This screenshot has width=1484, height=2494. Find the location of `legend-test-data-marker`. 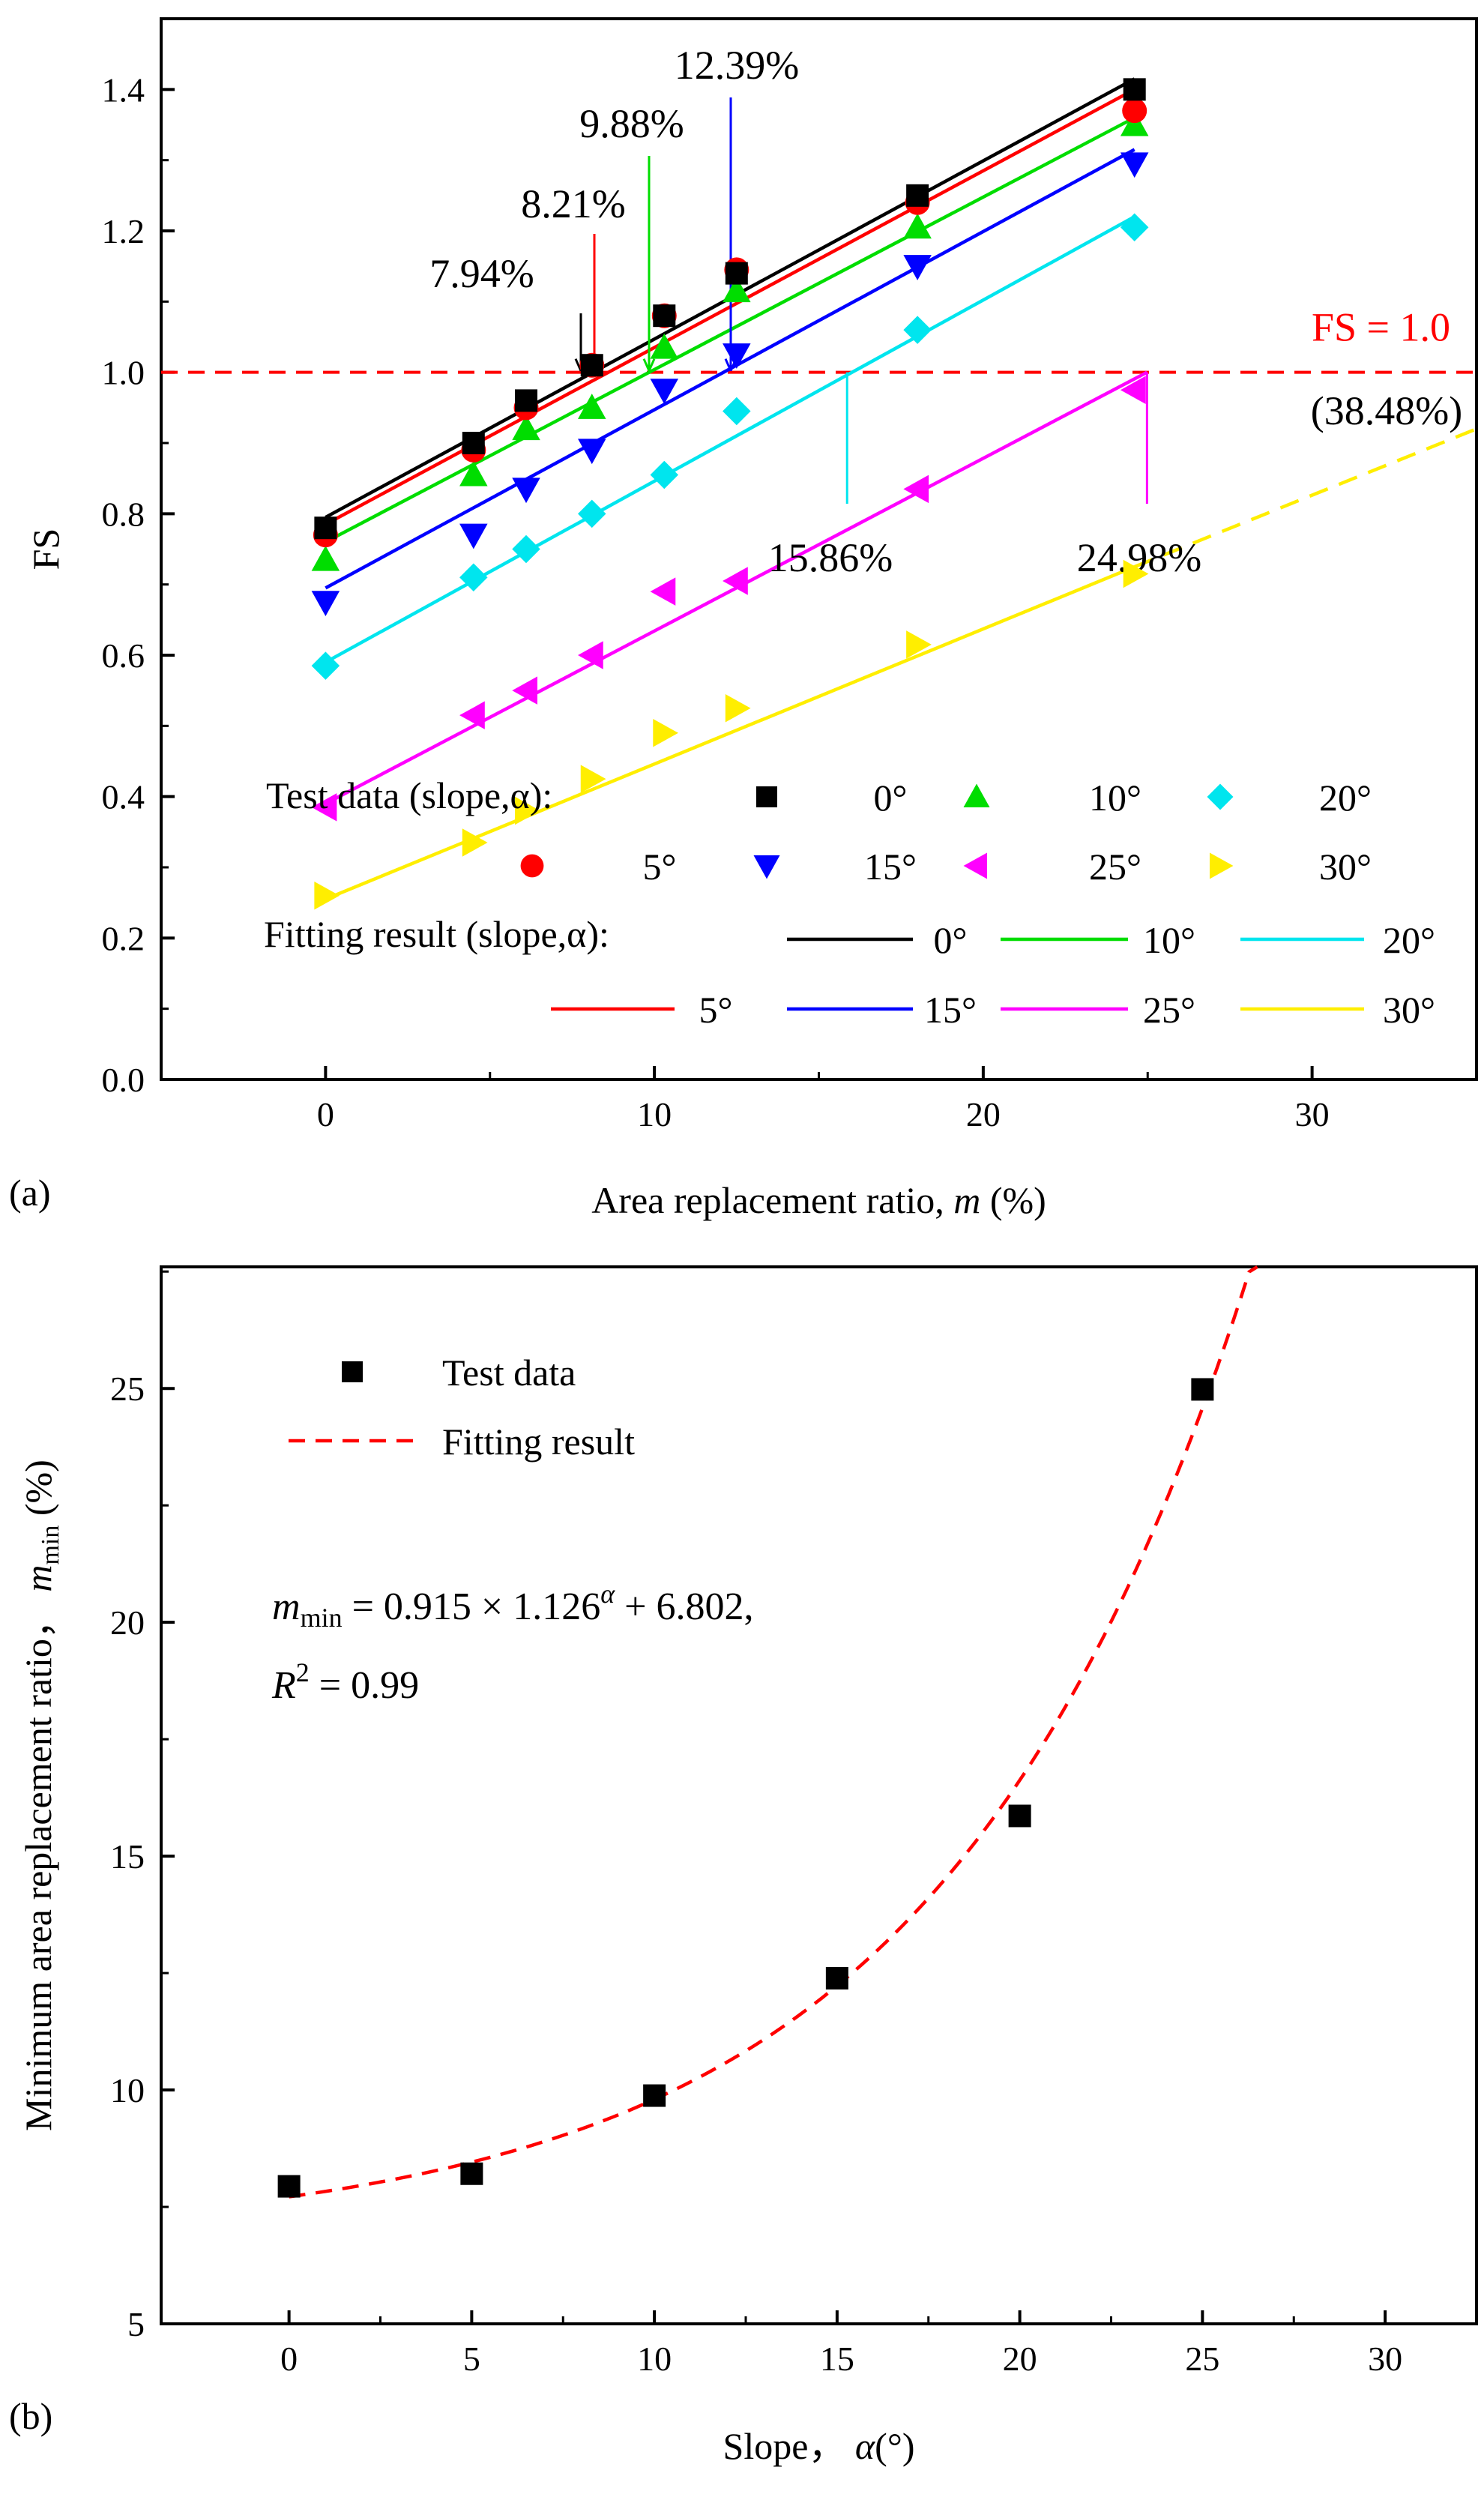

legend-test-data-marker is located at coordinates (353, 1371).